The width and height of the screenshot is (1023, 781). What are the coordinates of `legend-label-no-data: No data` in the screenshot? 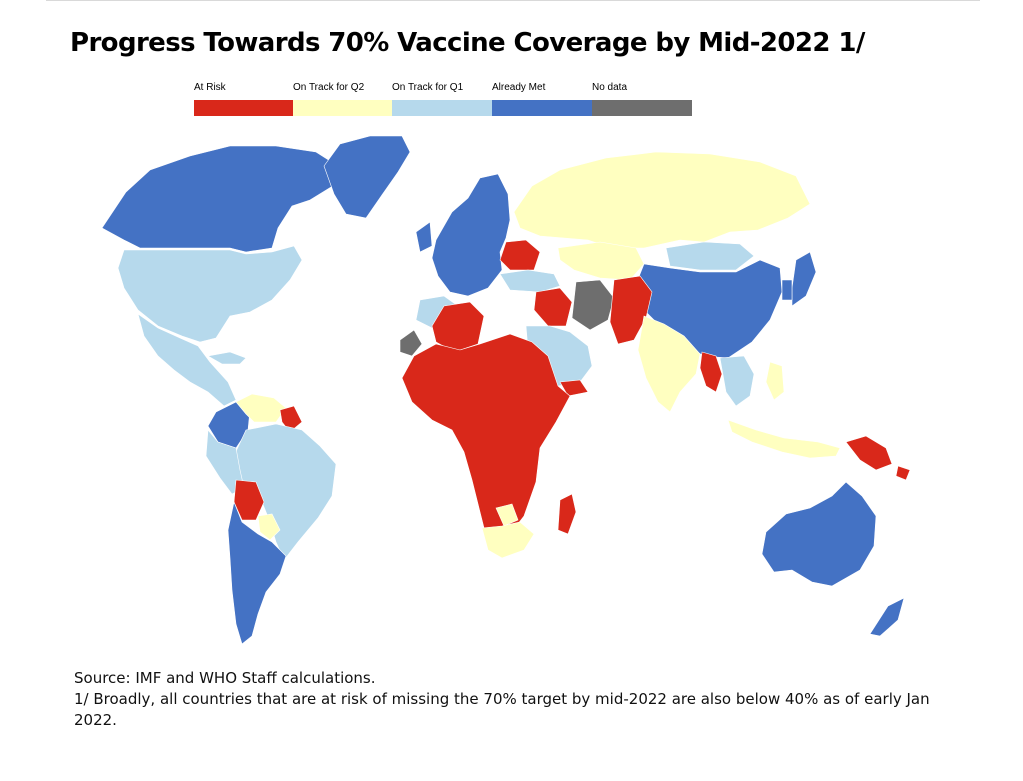 It's located at (610, 87).